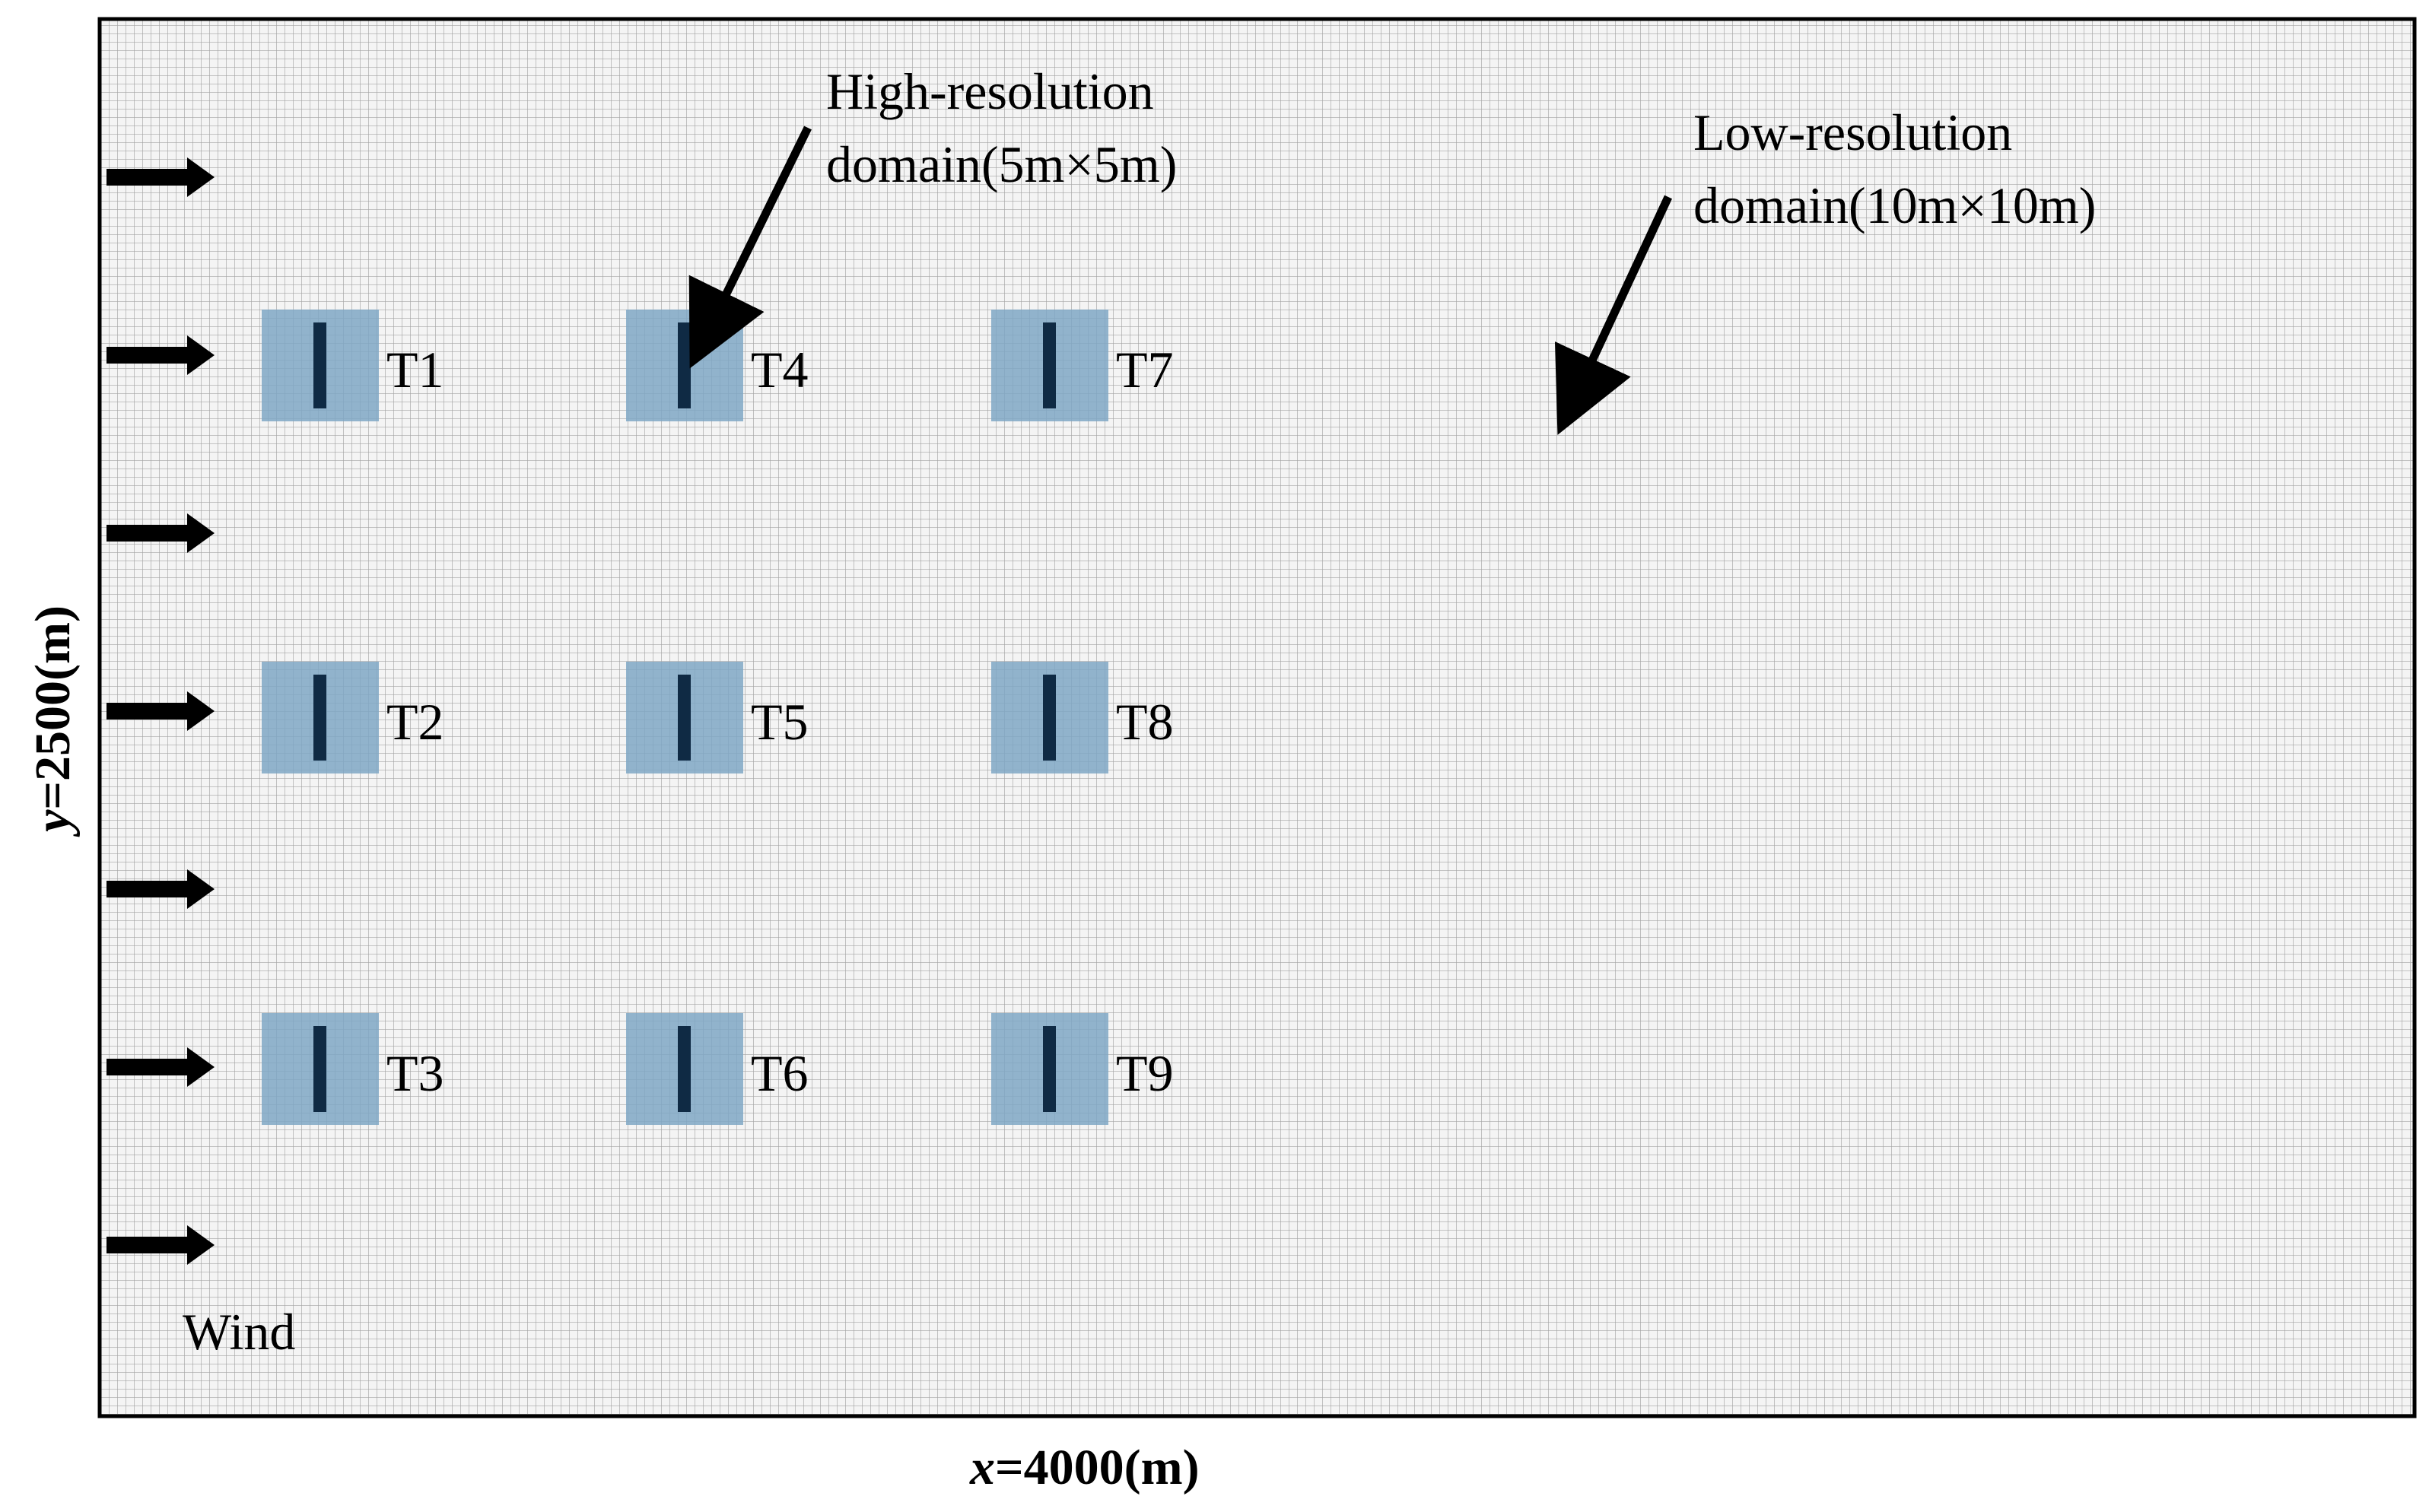 Image resolution: width=2429 pixels, height=1512 pixels. I want to click on x-axis-label: x=4000(m), so click(1085, 1468).